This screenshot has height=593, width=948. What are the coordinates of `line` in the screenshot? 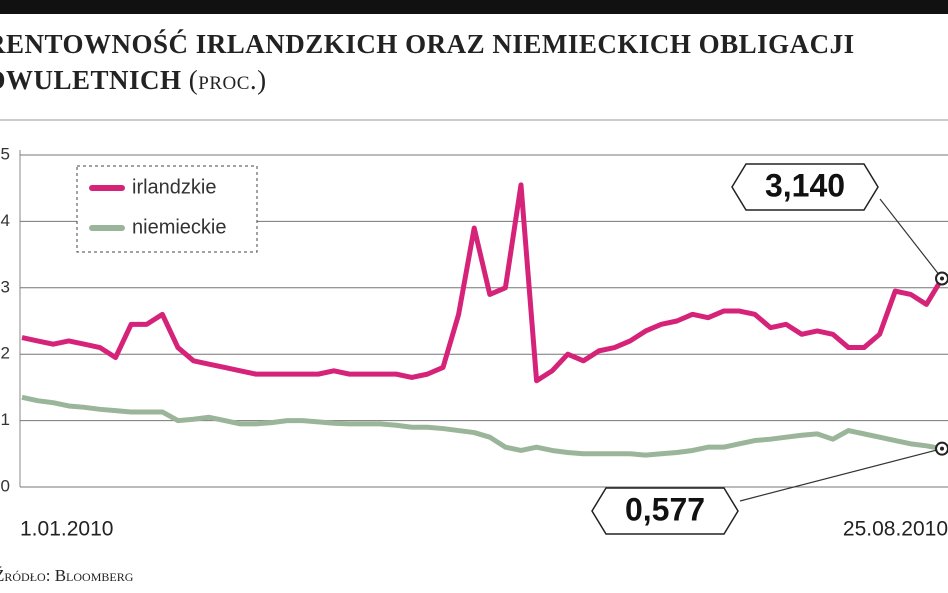 It's located at (482, 426).